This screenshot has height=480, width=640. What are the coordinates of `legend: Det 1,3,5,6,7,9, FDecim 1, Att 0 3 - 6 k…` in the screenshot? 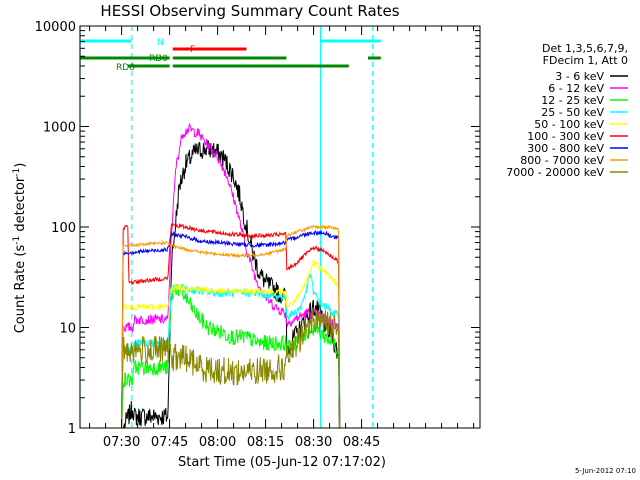 It's located at (567, 110).